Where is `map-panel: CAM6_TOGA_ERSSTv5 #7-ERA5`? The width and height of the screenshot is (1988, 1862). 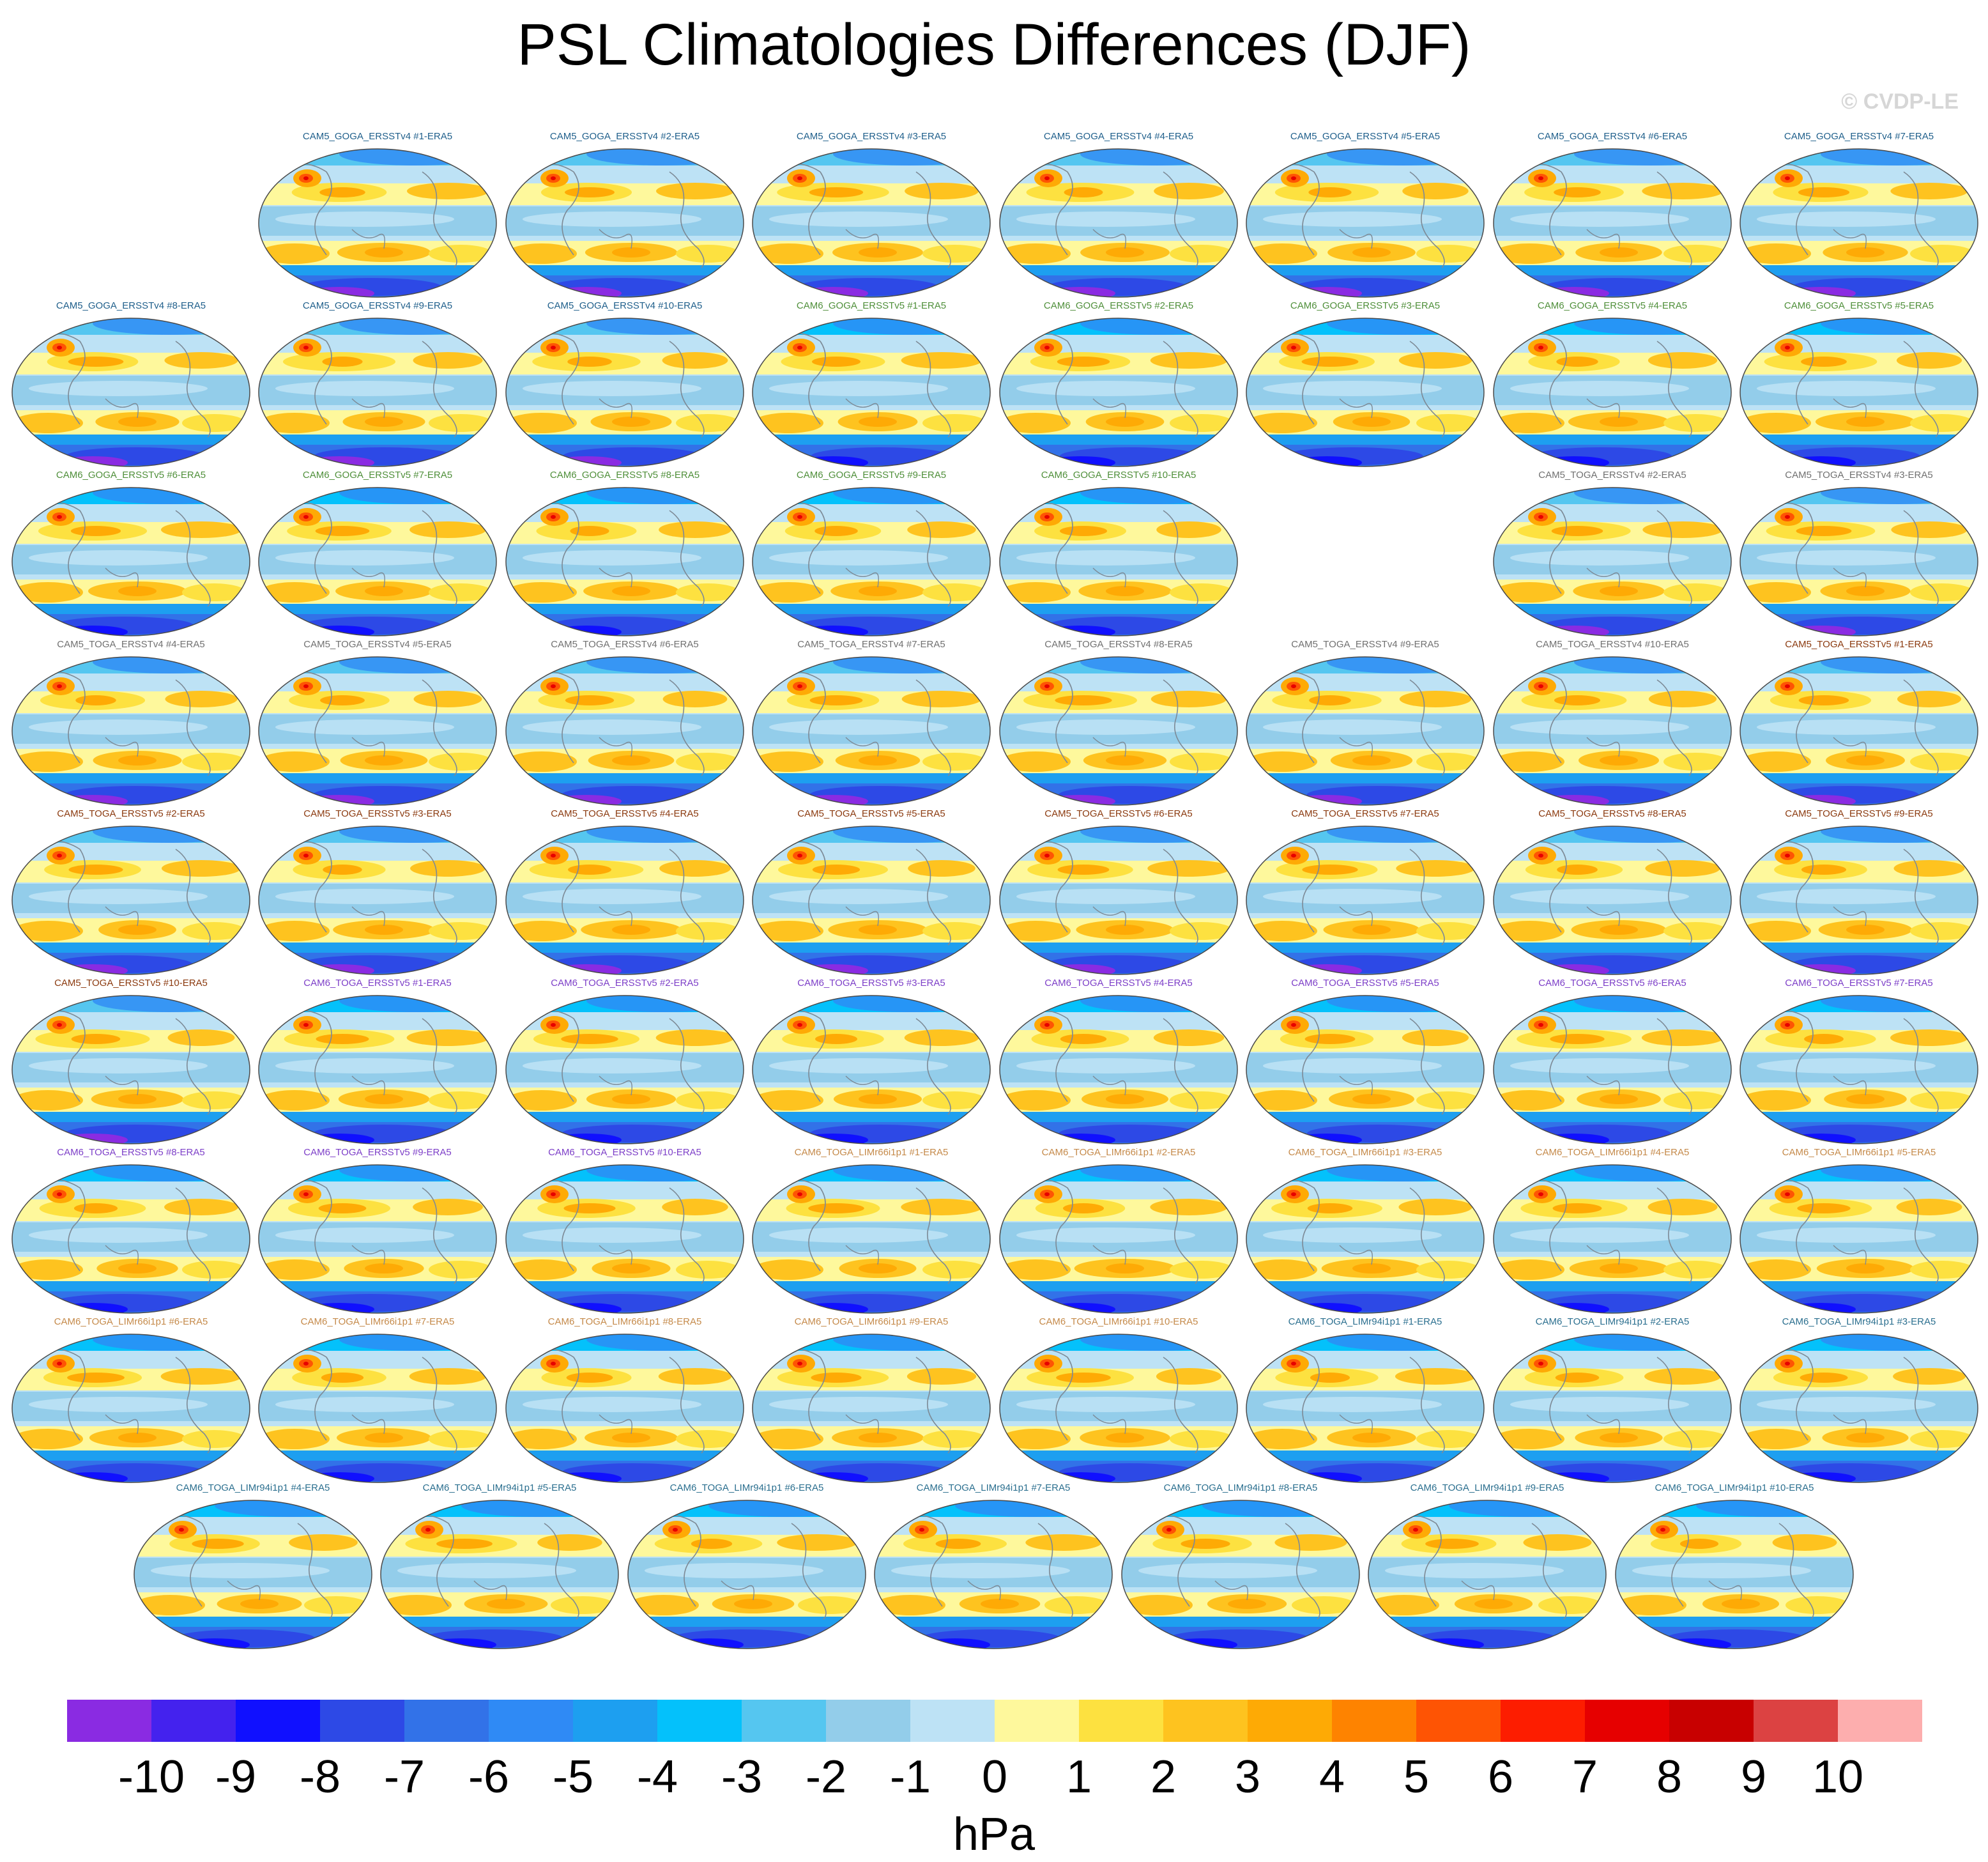
map-panel: CAM6_TOGA_ERSSTv5 #7-ERA5 is located at coordinates (1859, 1064).